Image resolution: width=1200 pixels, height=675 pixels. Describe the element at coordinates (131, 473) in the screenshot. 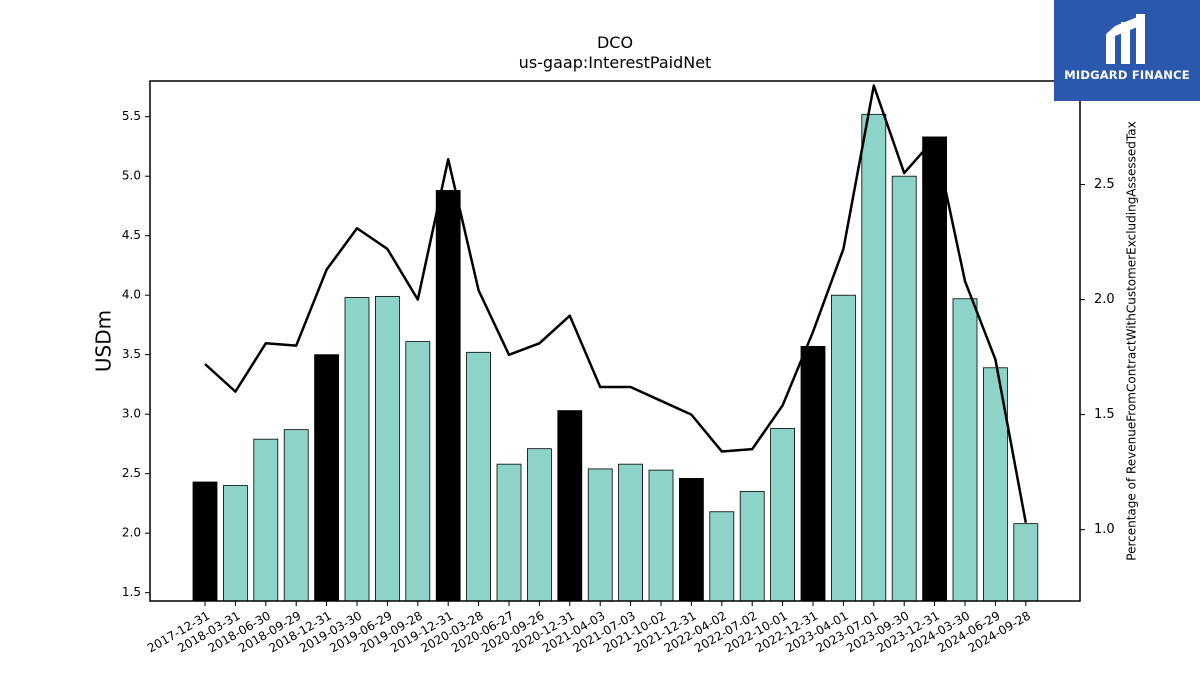

I see `y-tick-label: 2.5` at that location.